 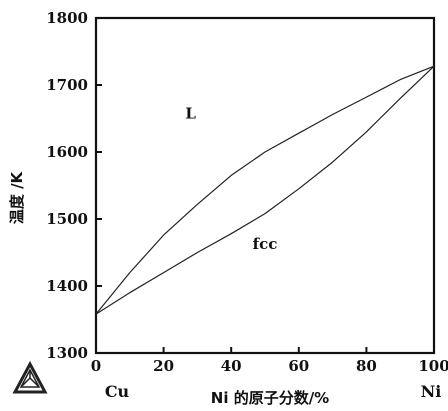 I want to click on y-tick-label: 1600, so click(x=67, y=152).